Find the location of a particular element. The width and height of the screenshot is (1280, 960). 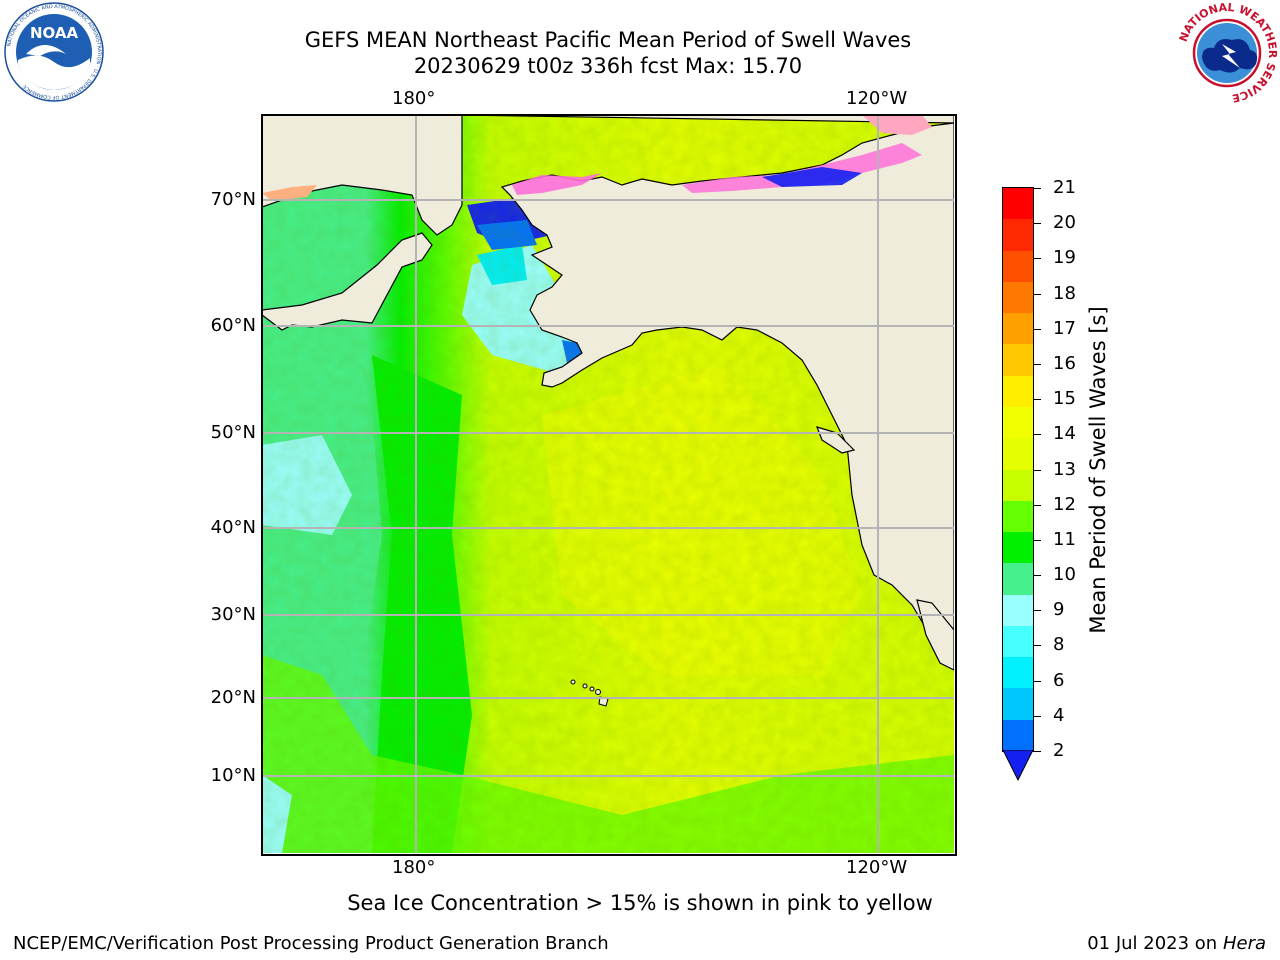

sea-ice-beaufort-deep is located at coordinates (812, 177).